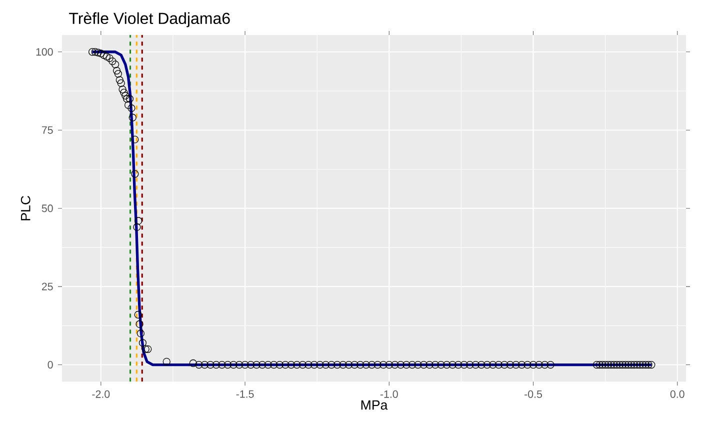  What do you see at coordinates (47, 286) in the screenshot?
I see `y-tick-label: 25` at bounding box center [47, 286].